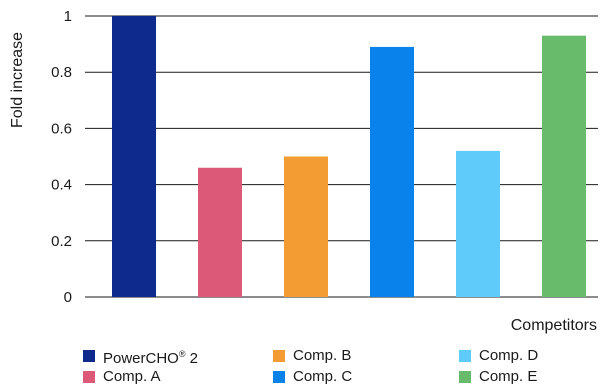  What do you see at coordinates (508, 376) in the screenshot?
I see `legend-label: Comp. E` at bounding box center [508, 376].